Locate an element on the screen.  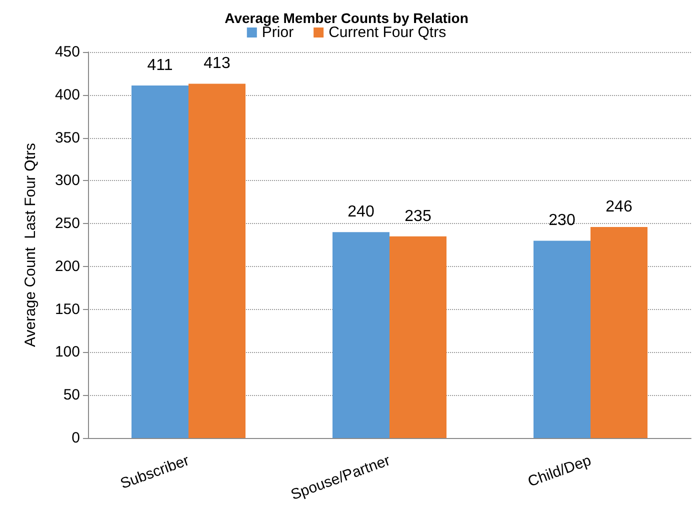
y-tick-label: 350 is located at coordinates (67, 137).